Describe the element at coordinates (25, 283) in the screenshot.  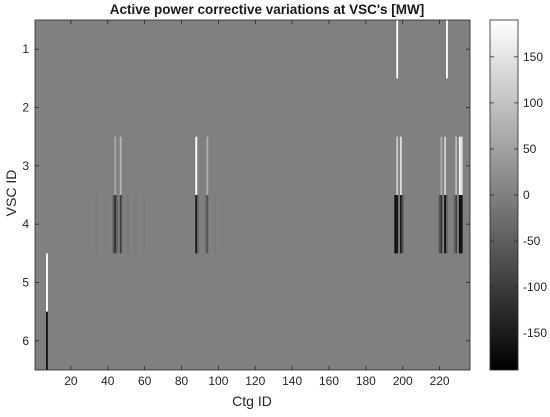
I see `y-tick-label: 5` at that location.